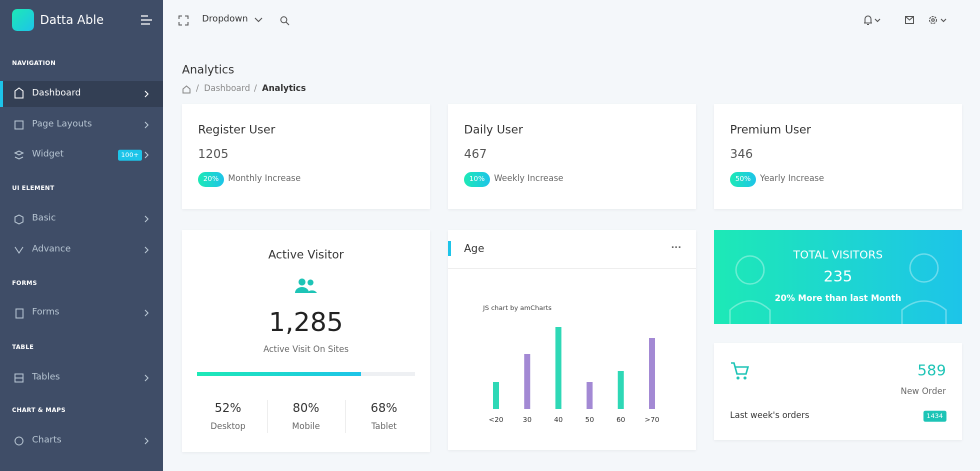 The height and width of the screenshot is (471, 980). Describe the element at coordinates (47, 440) in the screenshot. I see `nav-item: Charts` at that location.